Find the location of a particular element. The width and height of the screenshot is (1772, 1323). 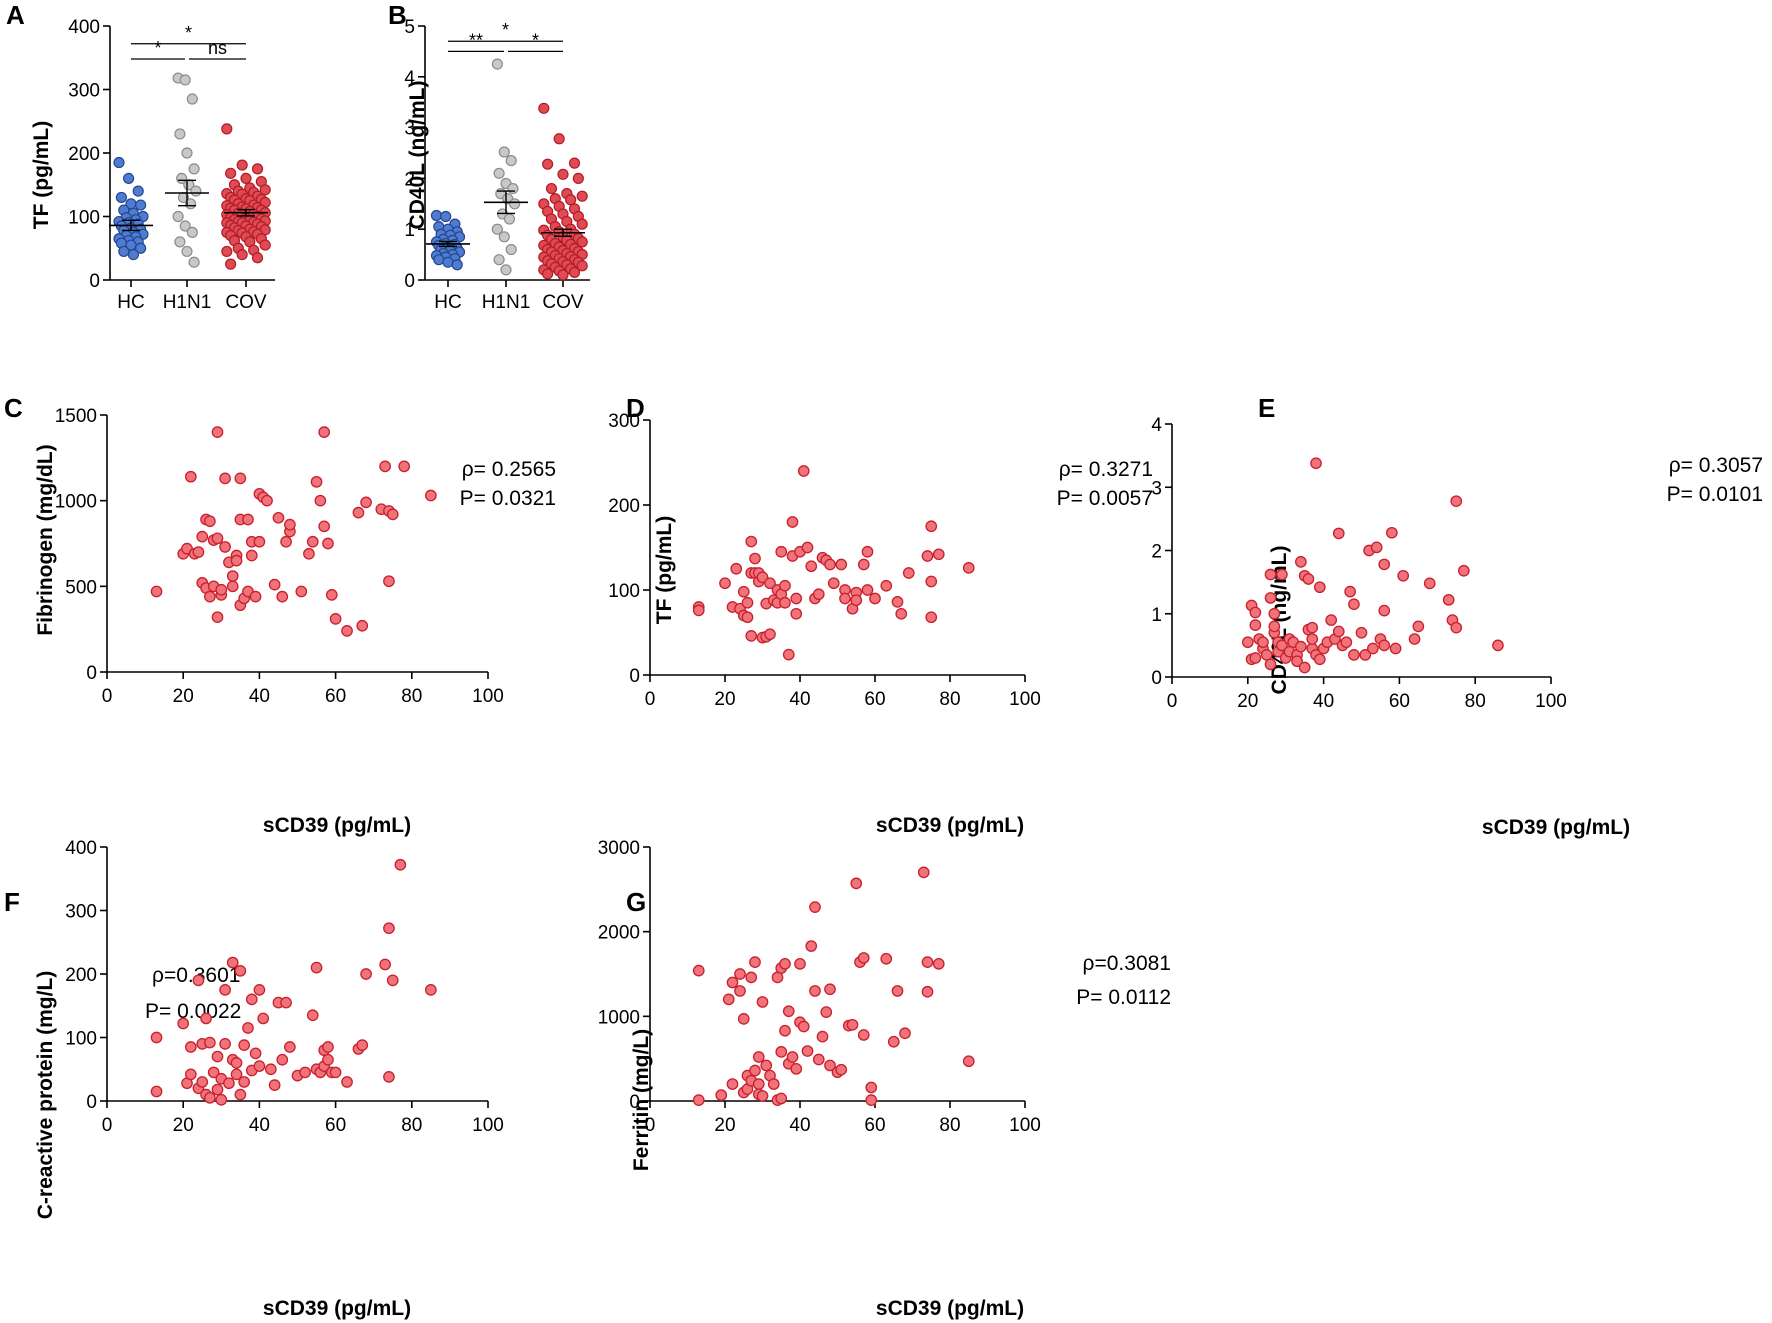

panel-e-xtick-label: 20 is located at coordinates (1247, 701).